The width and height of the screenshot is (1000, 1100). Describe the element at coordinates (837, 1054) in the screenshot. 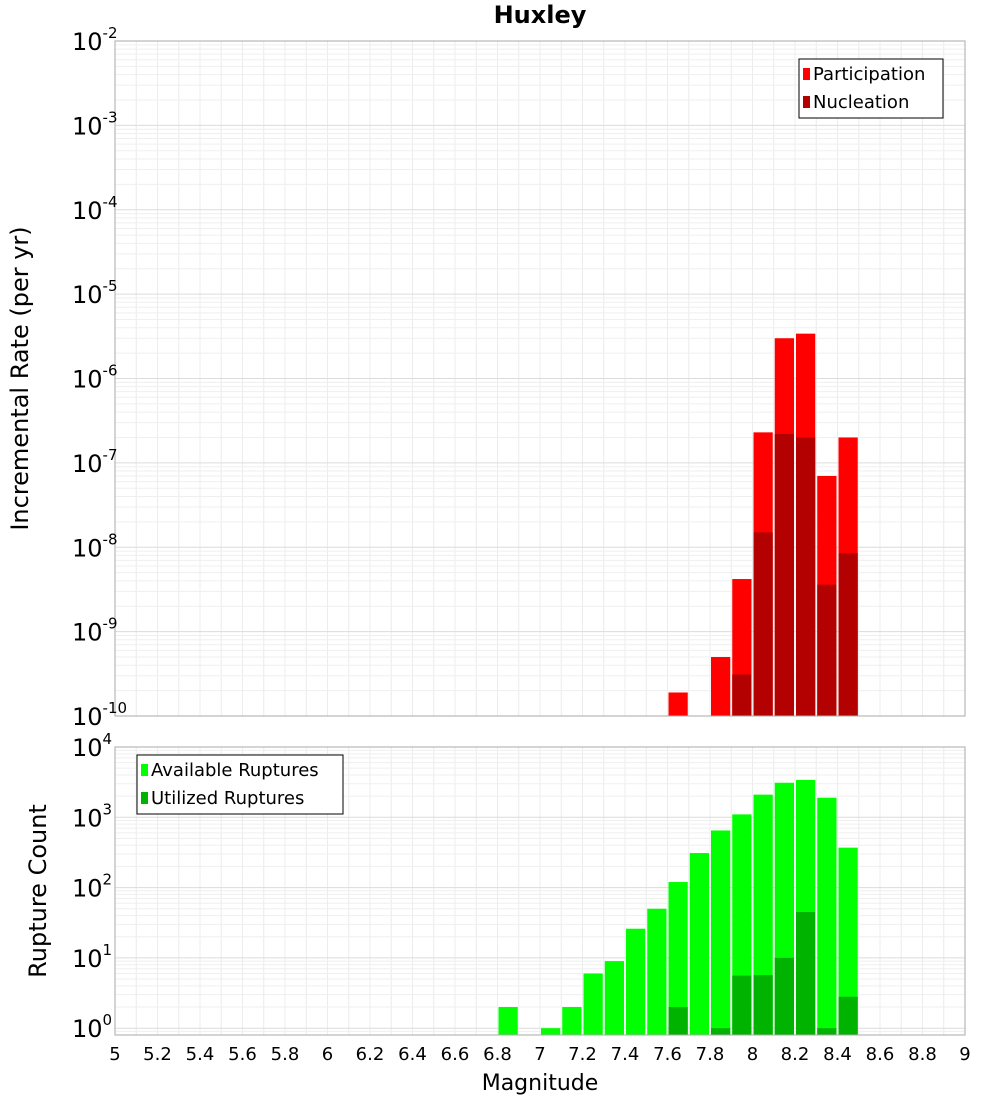

I see `x-tick-label: 8.4` at that location.